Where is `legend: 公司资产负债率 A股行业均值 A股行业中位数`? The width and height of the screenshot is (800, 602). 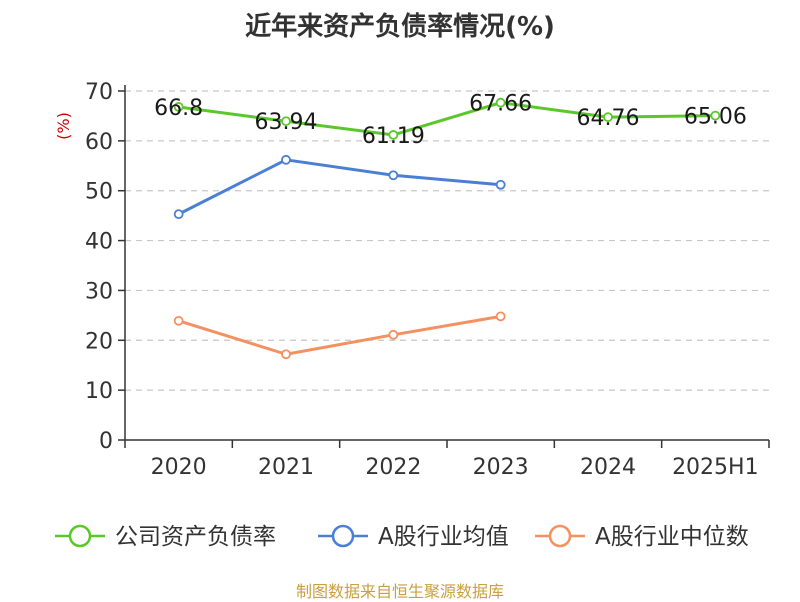
legend: 公司资产负债率 A股行业均值 A股行业中位数 is located at coordinates (402, 537).